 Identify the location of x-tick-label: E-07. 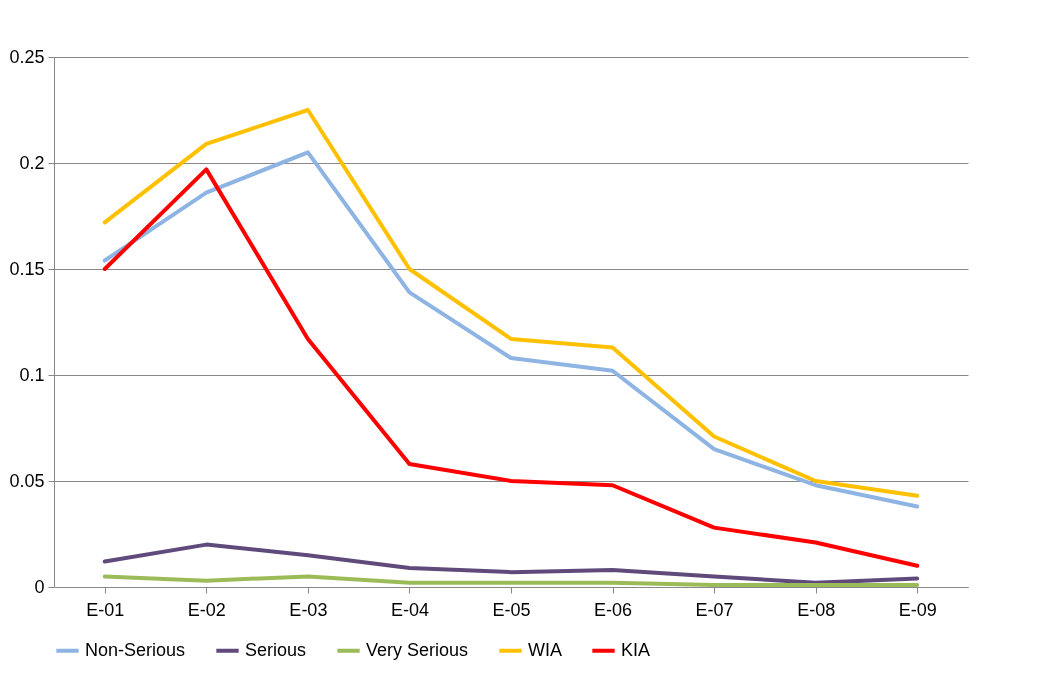
(714, 609).